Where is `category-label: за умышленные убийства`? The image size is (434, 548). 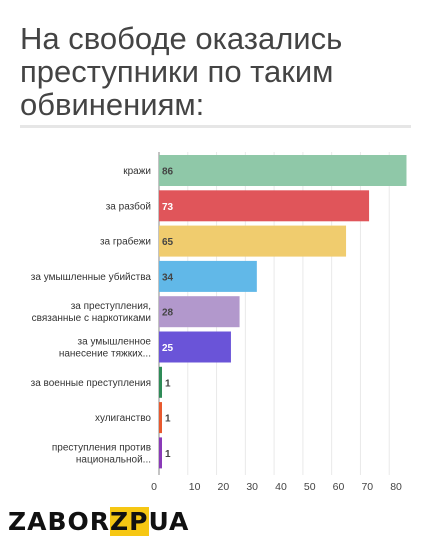 category-label: за умышленные убийства is located at coordinates (91, 277).